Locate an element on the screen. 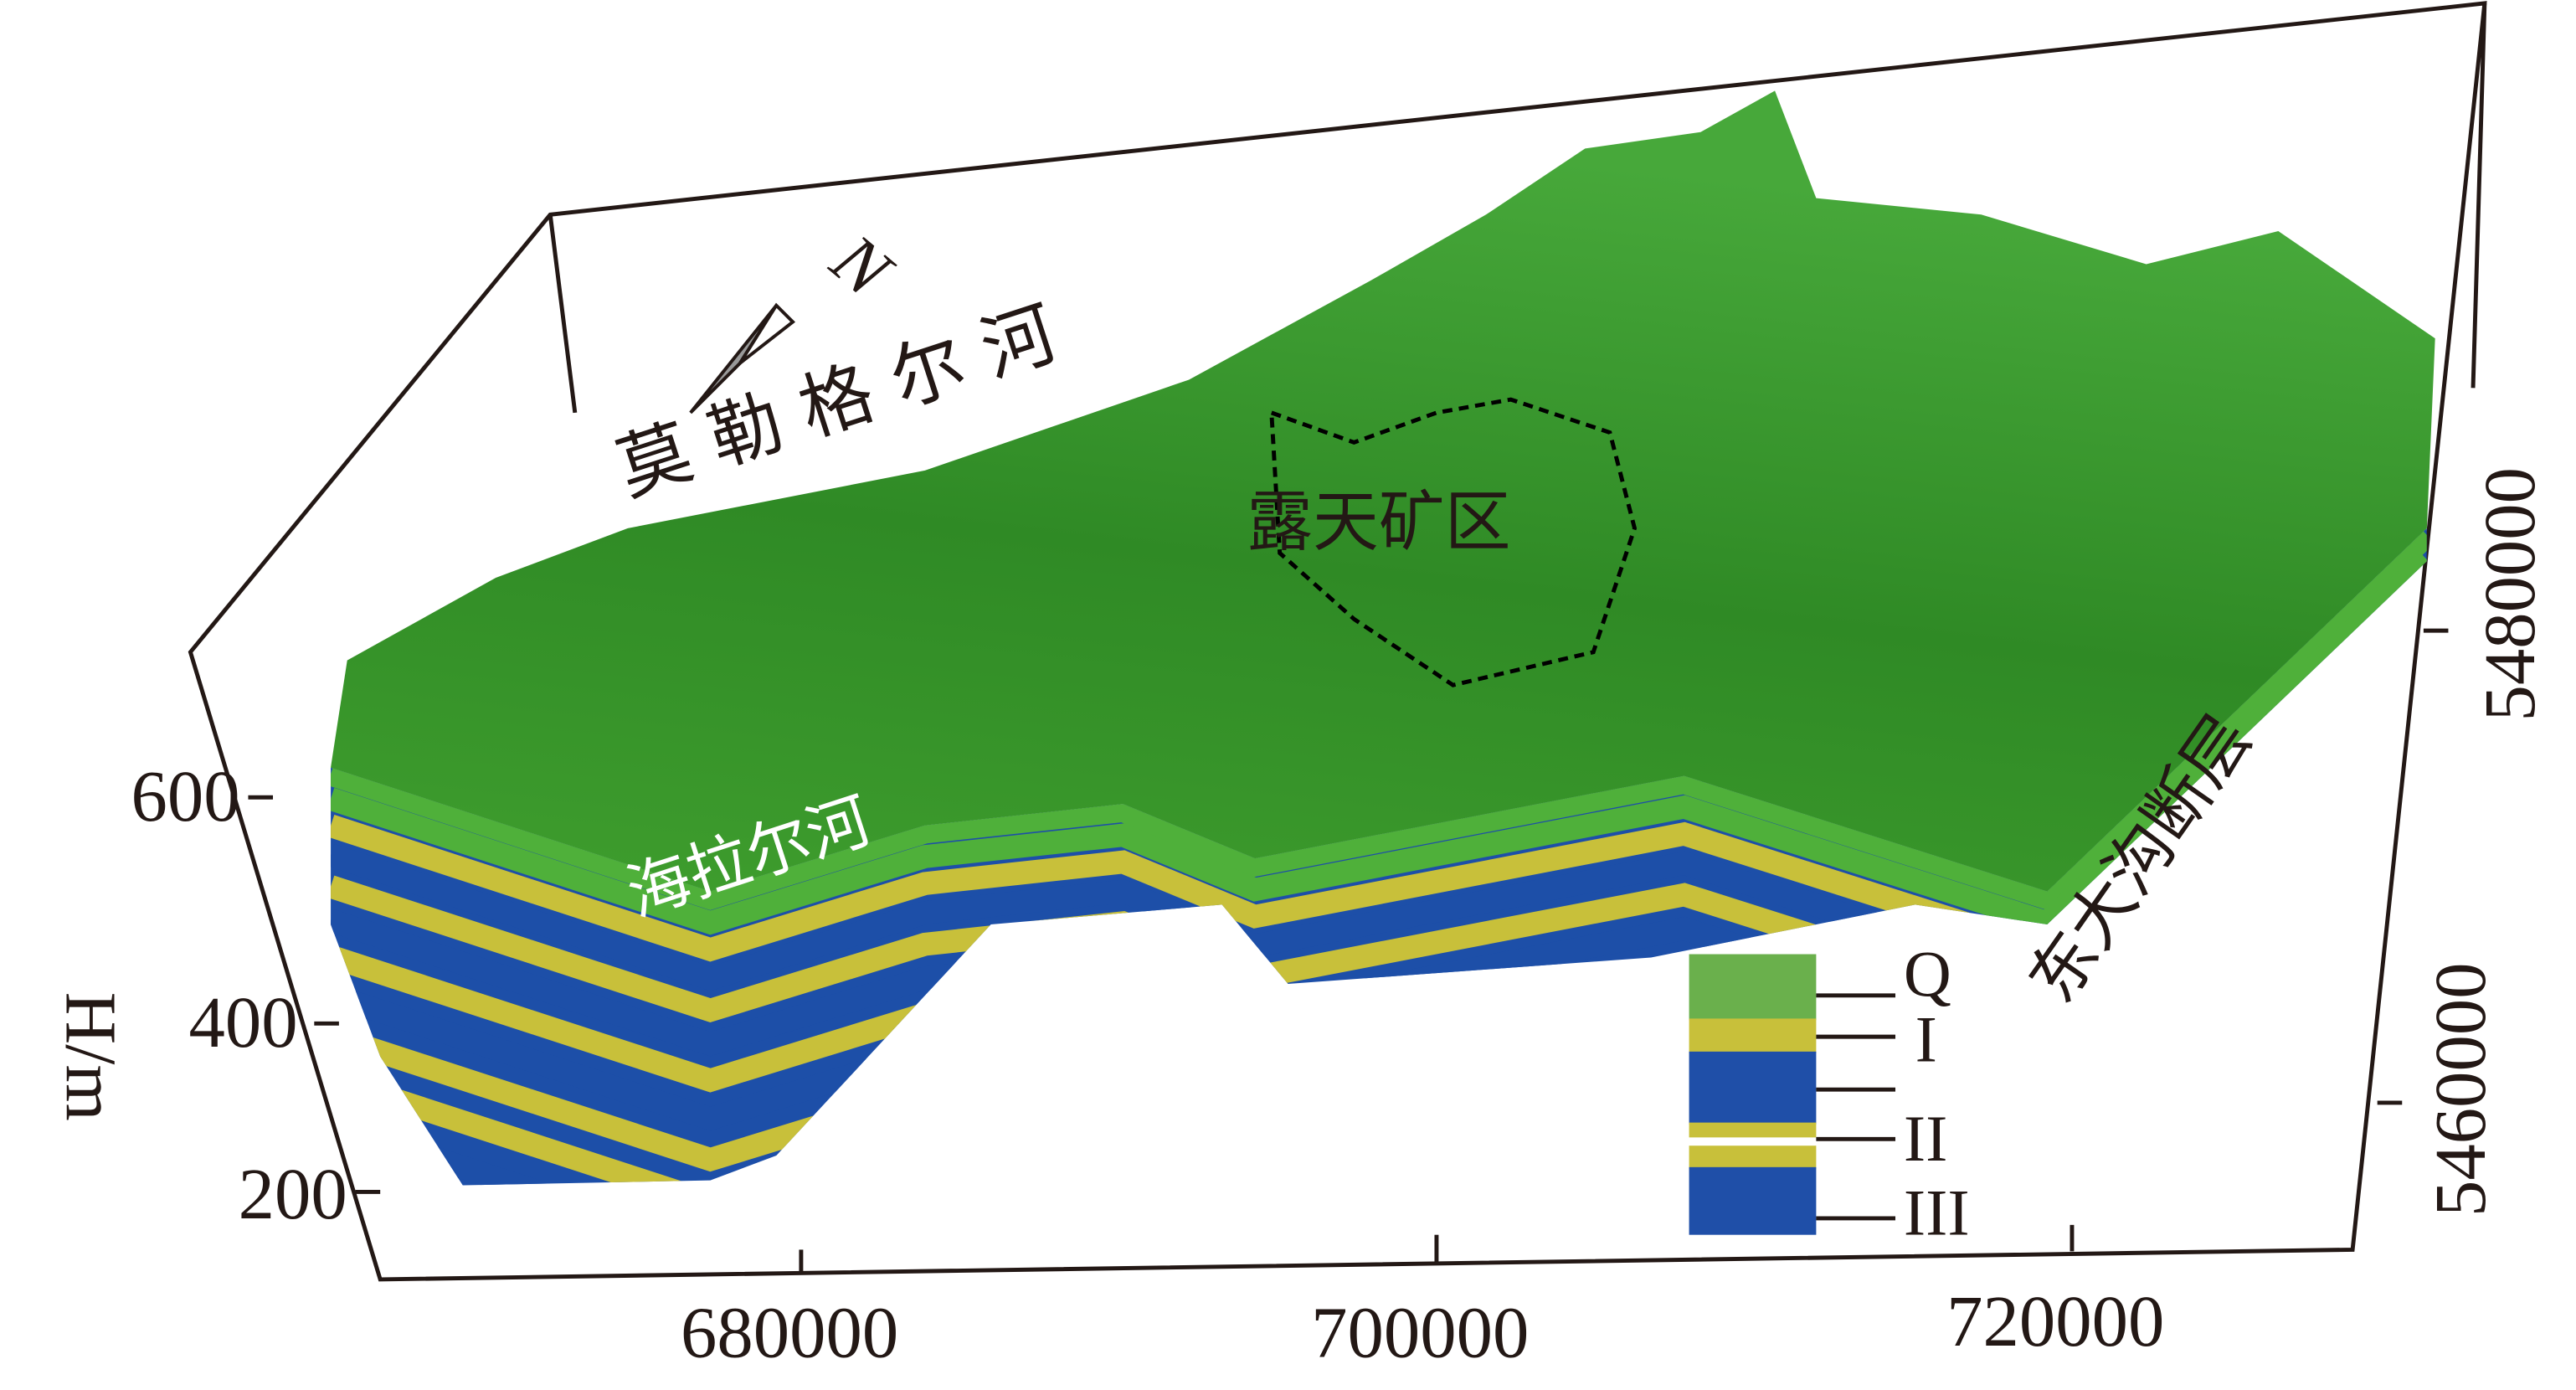 The height and width of the screenshot is (1390, 2576). z-tick-label: 600 is located at coordinates (185, 796).